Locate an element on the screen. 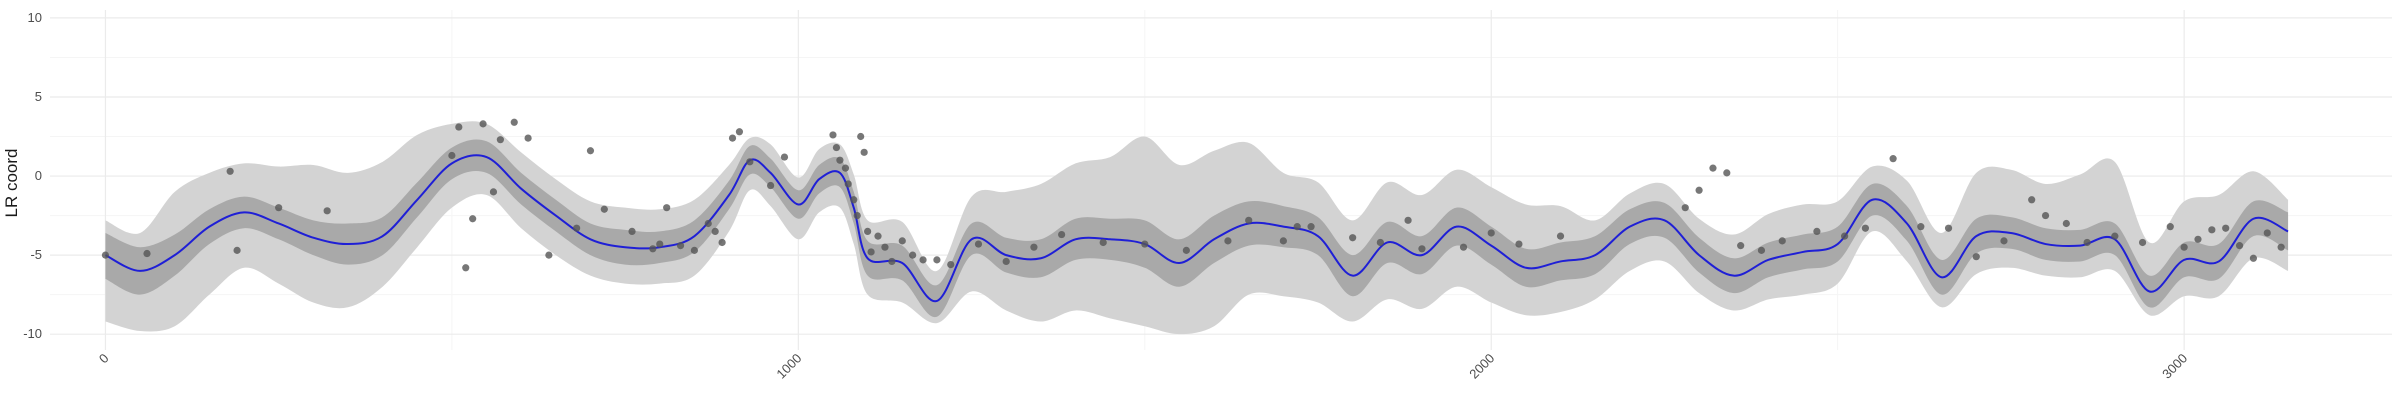 This screenshot has height=400, width=2400. y-tick-label: 0 is located at coordinates (38, 175).